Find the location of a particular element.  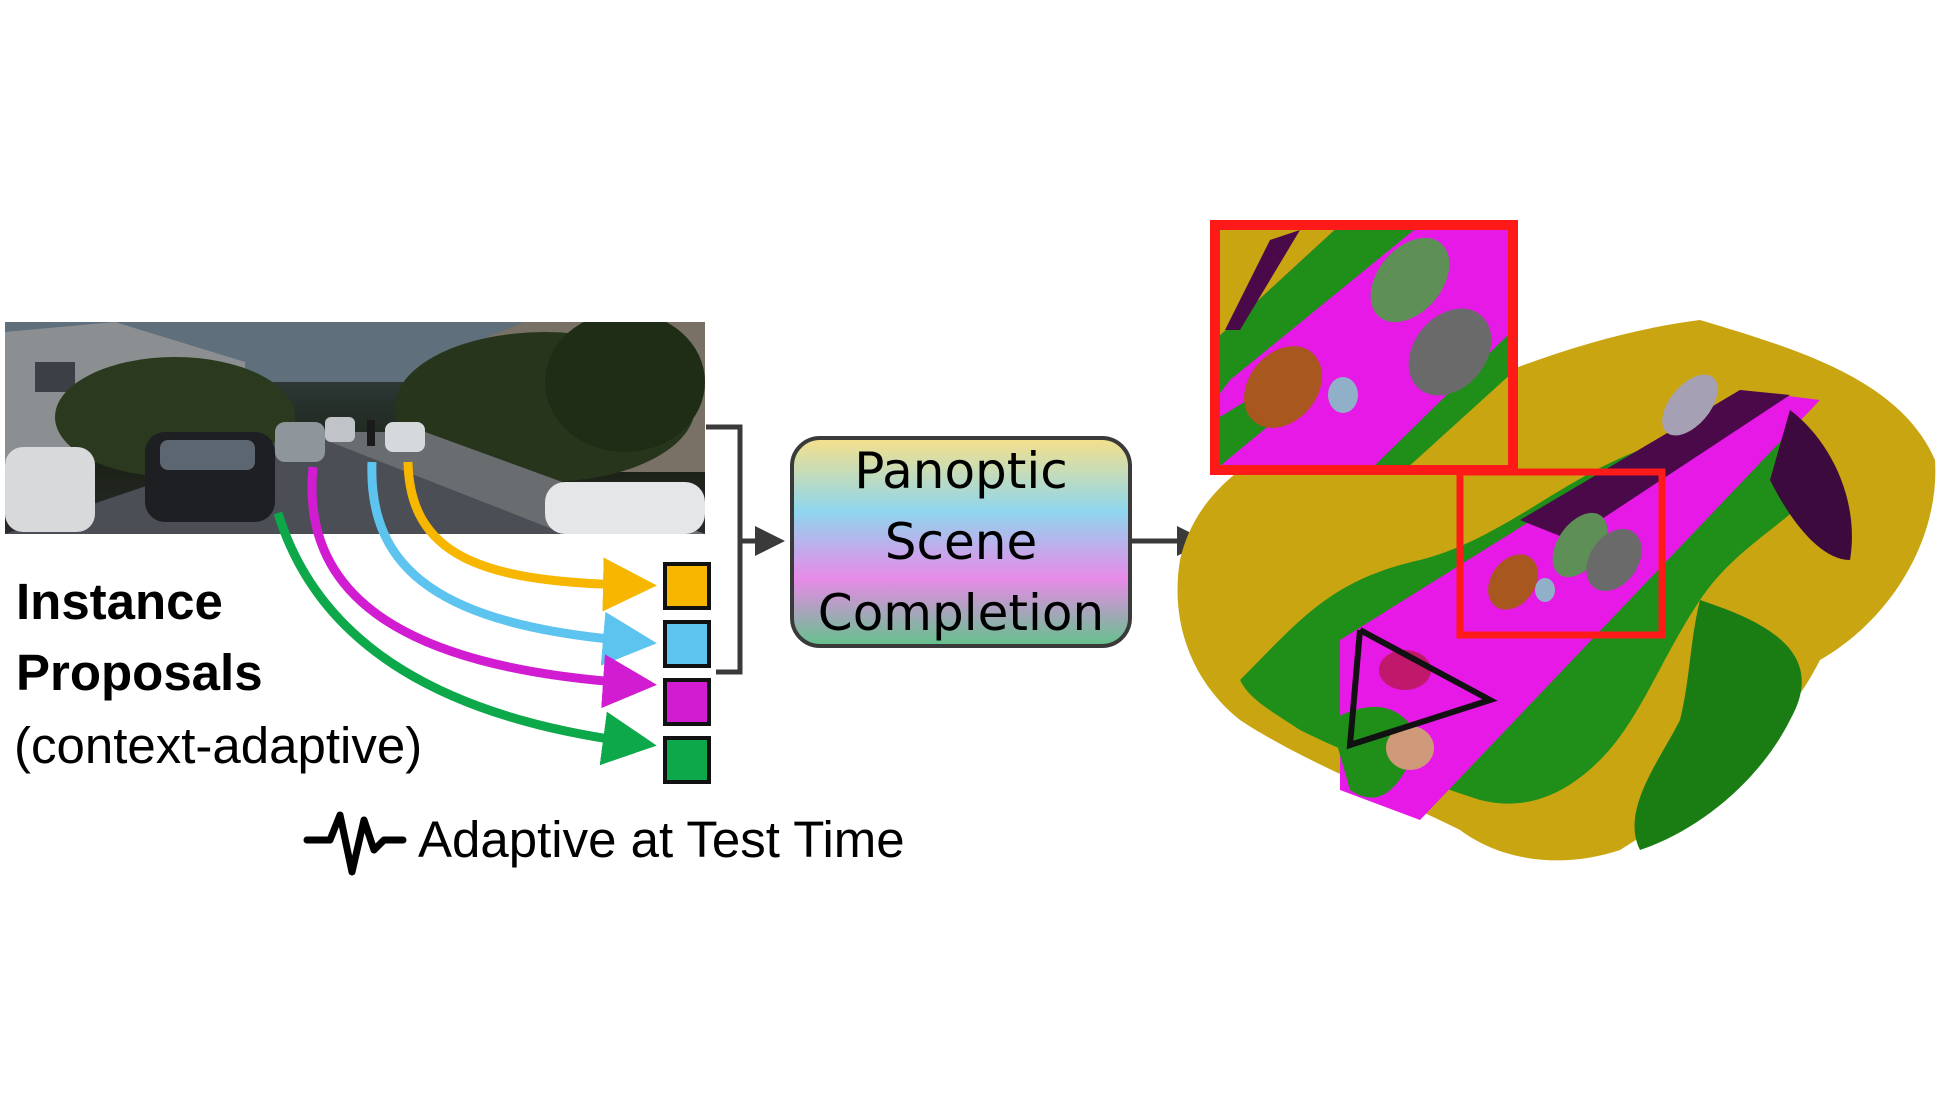

merge-bracket is located at coordinates (724, 549).